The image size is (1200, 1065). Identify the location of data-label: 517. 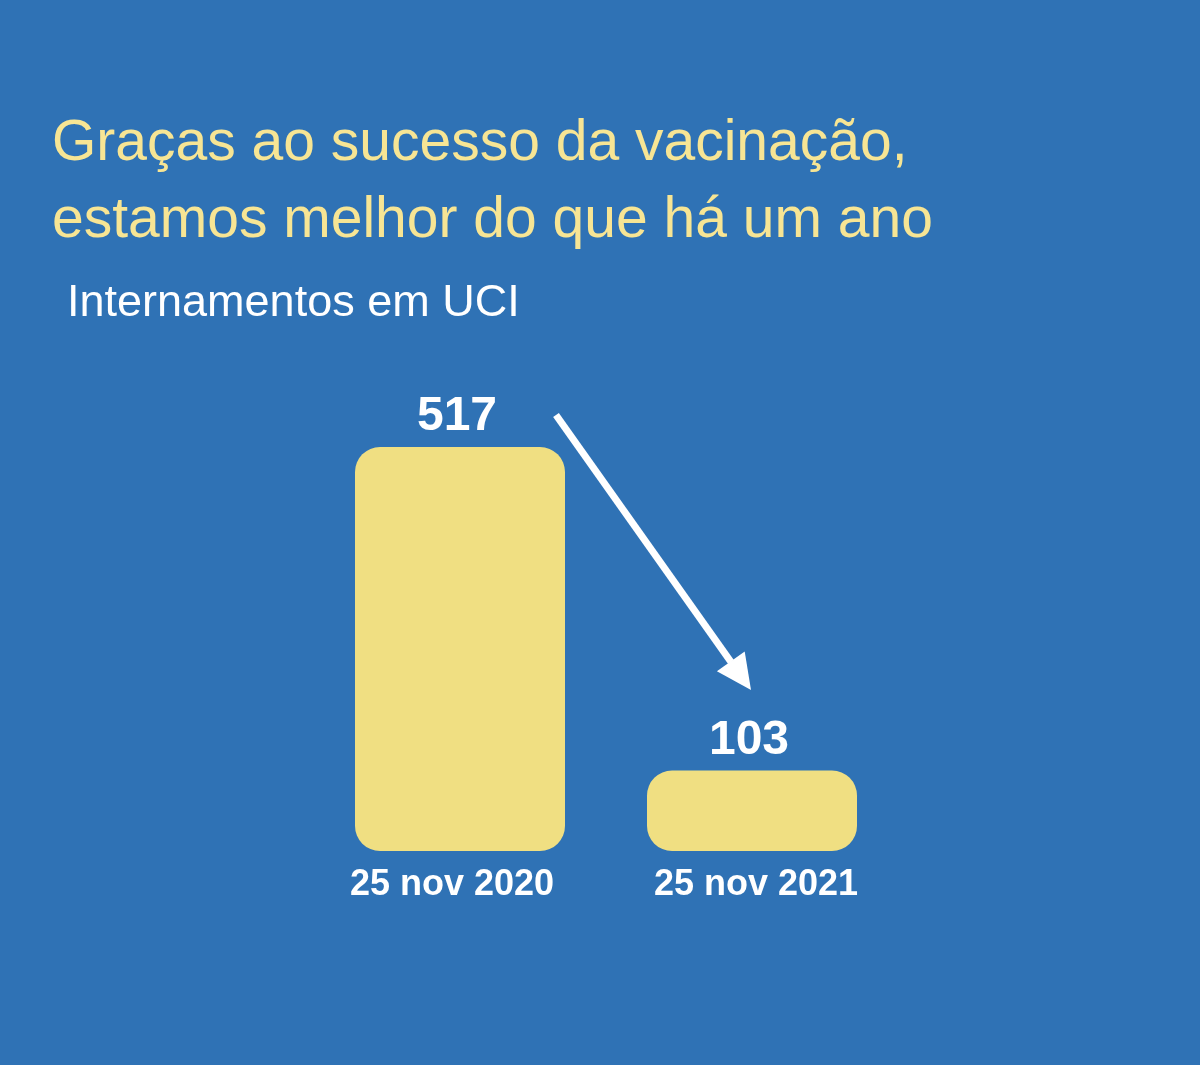
(457, 413).